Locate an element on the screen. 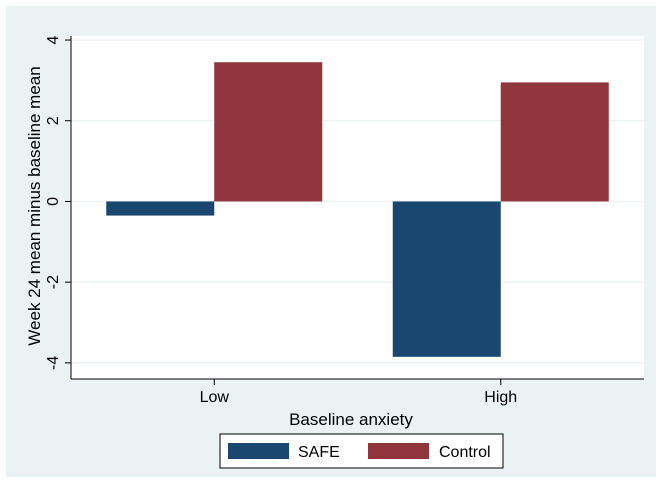 This screenshot has width=662, height=483. x-ticks: Low High is located at coordinates (358, 392).